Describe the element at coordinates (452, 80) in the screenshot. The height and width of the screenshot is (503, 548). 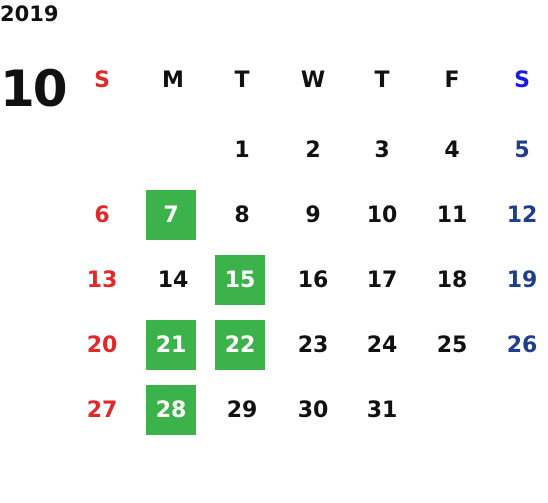
I see `weekday: F` at that location.